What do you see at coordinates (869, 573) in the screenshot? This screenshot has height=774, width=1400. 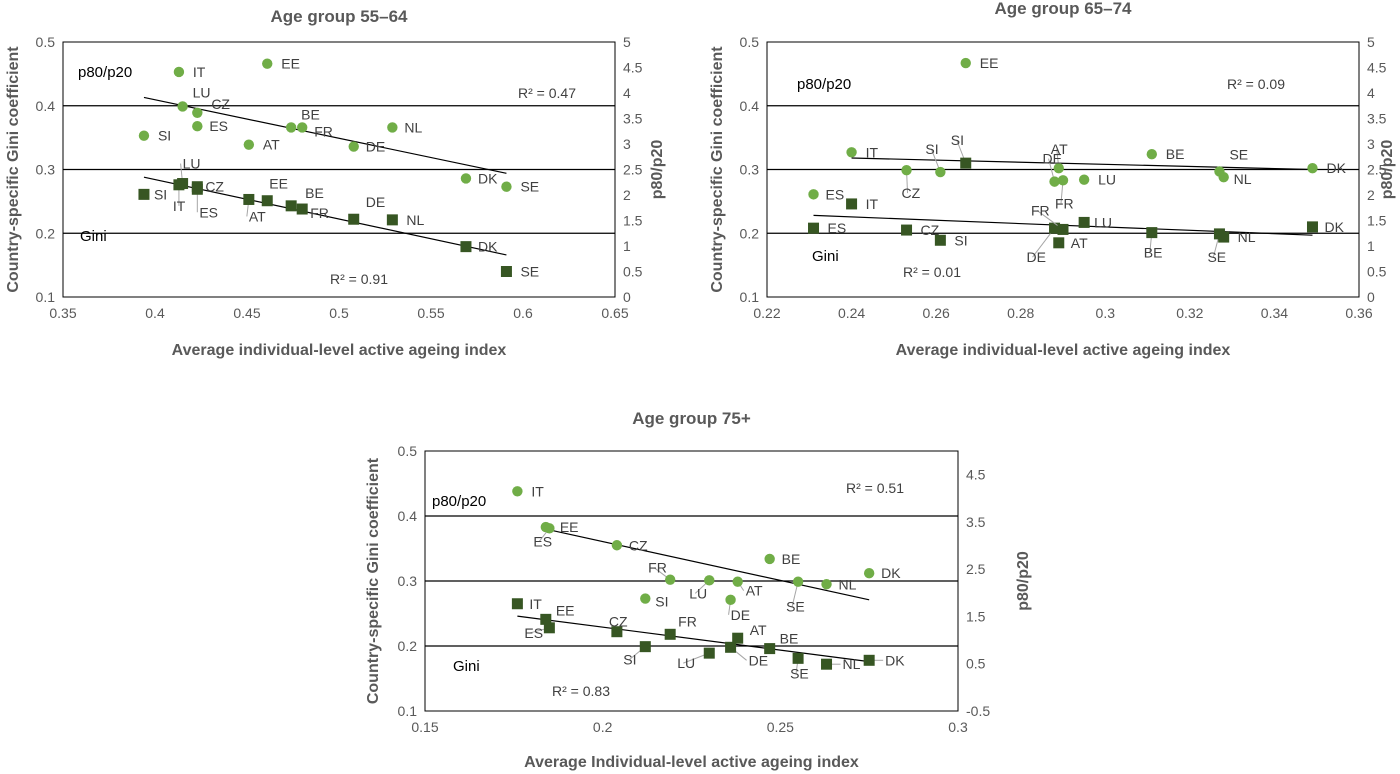 I see `point-circle-dk` at bounding box center [869, 573].